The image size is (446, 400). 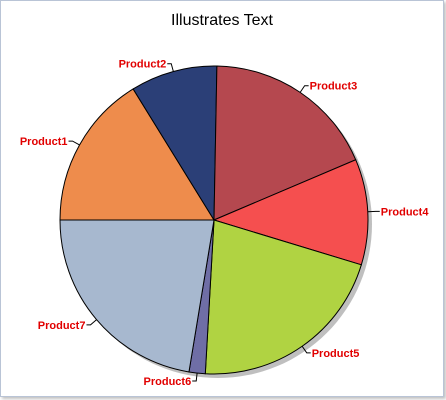 I want to click on slice-label-product3: Product3, so click(x=334, y=87).